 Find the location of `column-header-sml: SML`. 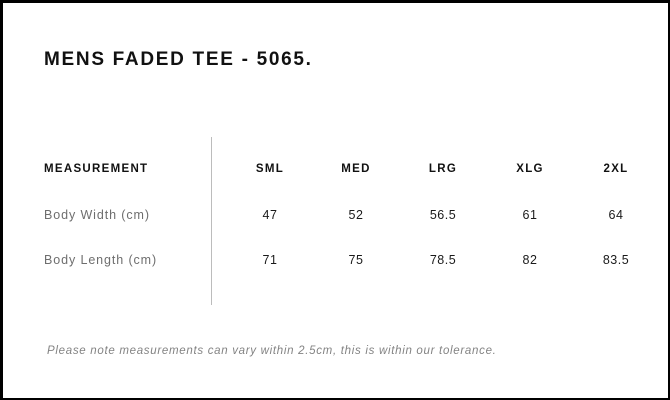

column-header-sml: SML is located at coordinates (270, 169).